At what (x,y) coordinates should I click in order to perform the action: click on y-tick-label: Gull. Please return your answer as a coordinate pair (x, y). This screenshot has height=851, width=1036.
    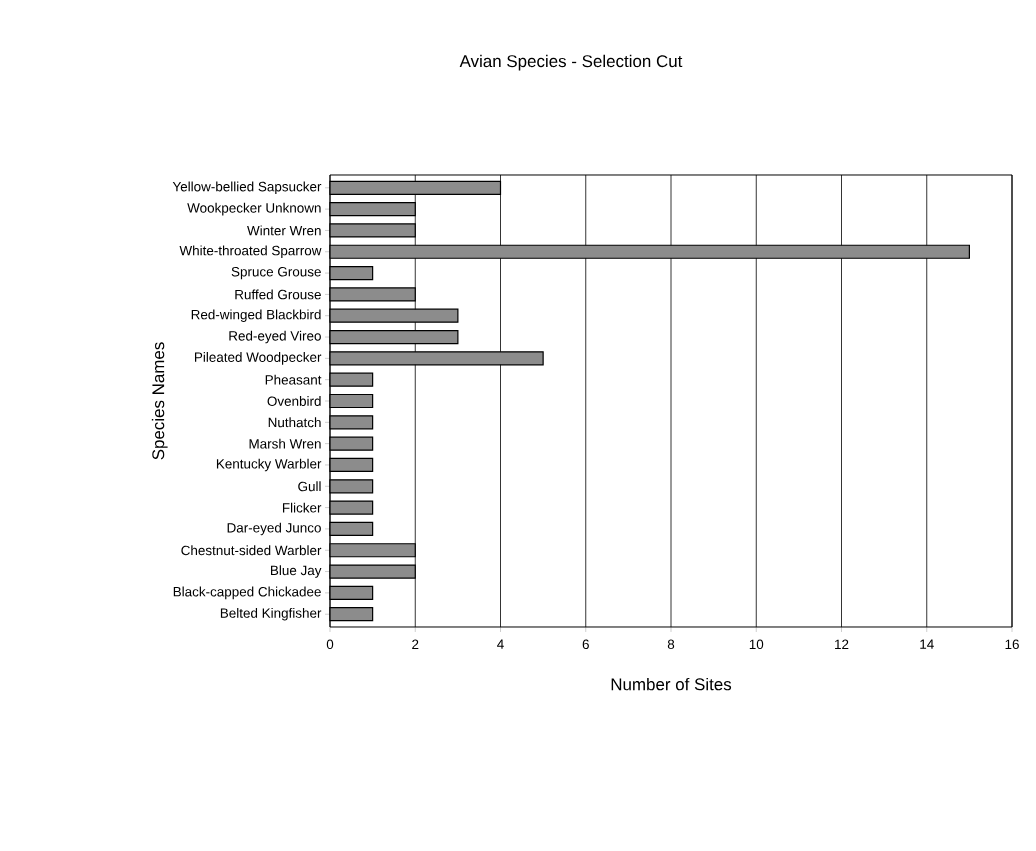
    Looking at the image, I should click on (309, 486).